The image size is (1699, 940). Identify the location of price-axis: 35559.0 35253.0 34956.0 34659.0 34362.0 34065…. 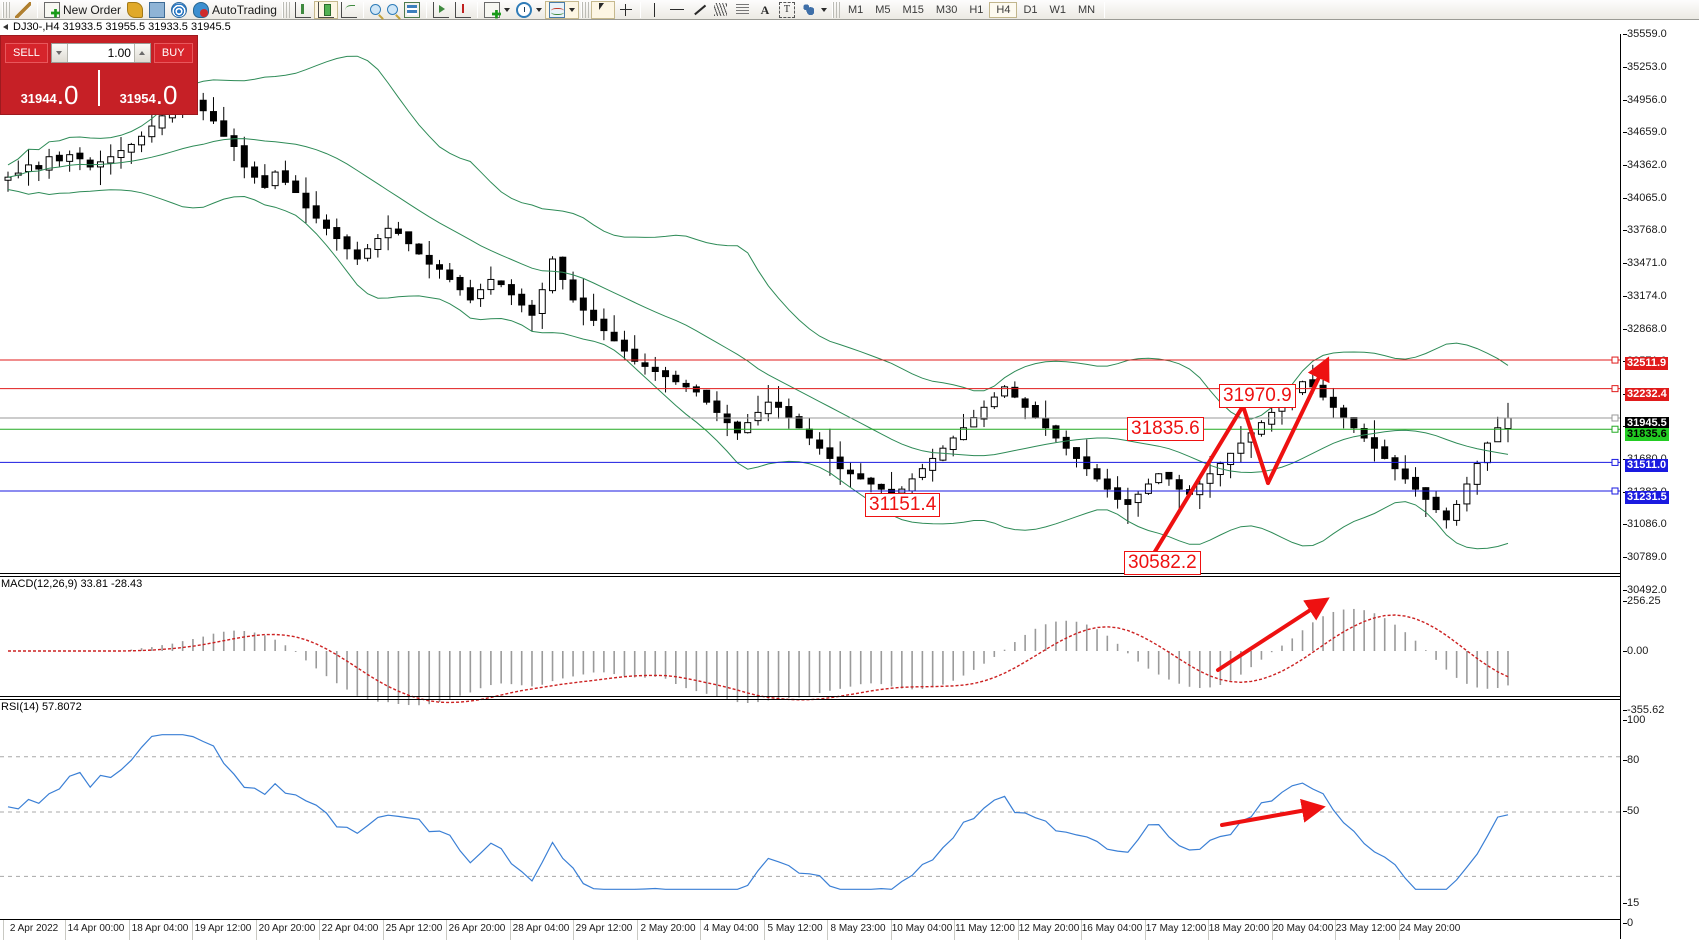
(1659, 483).